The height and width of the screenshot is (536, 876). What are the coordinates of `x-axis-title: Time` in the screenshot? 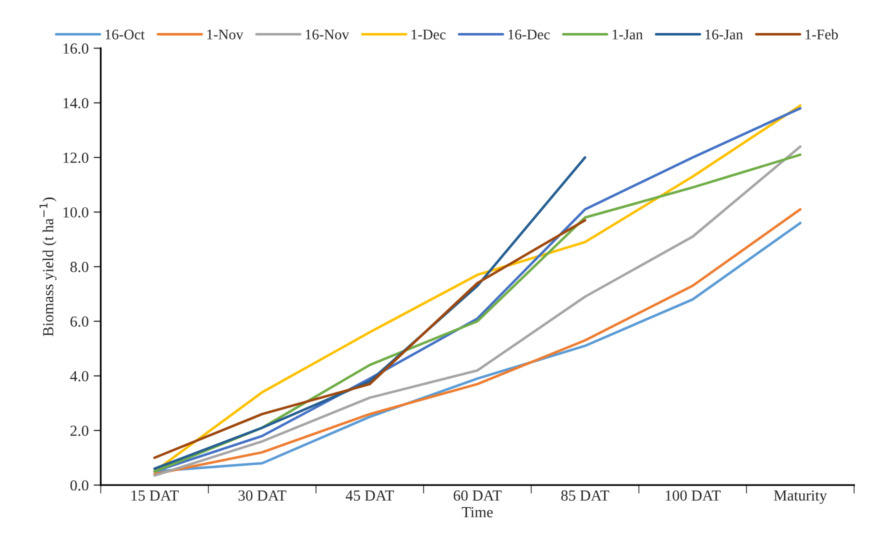 It's located at (477, 512).